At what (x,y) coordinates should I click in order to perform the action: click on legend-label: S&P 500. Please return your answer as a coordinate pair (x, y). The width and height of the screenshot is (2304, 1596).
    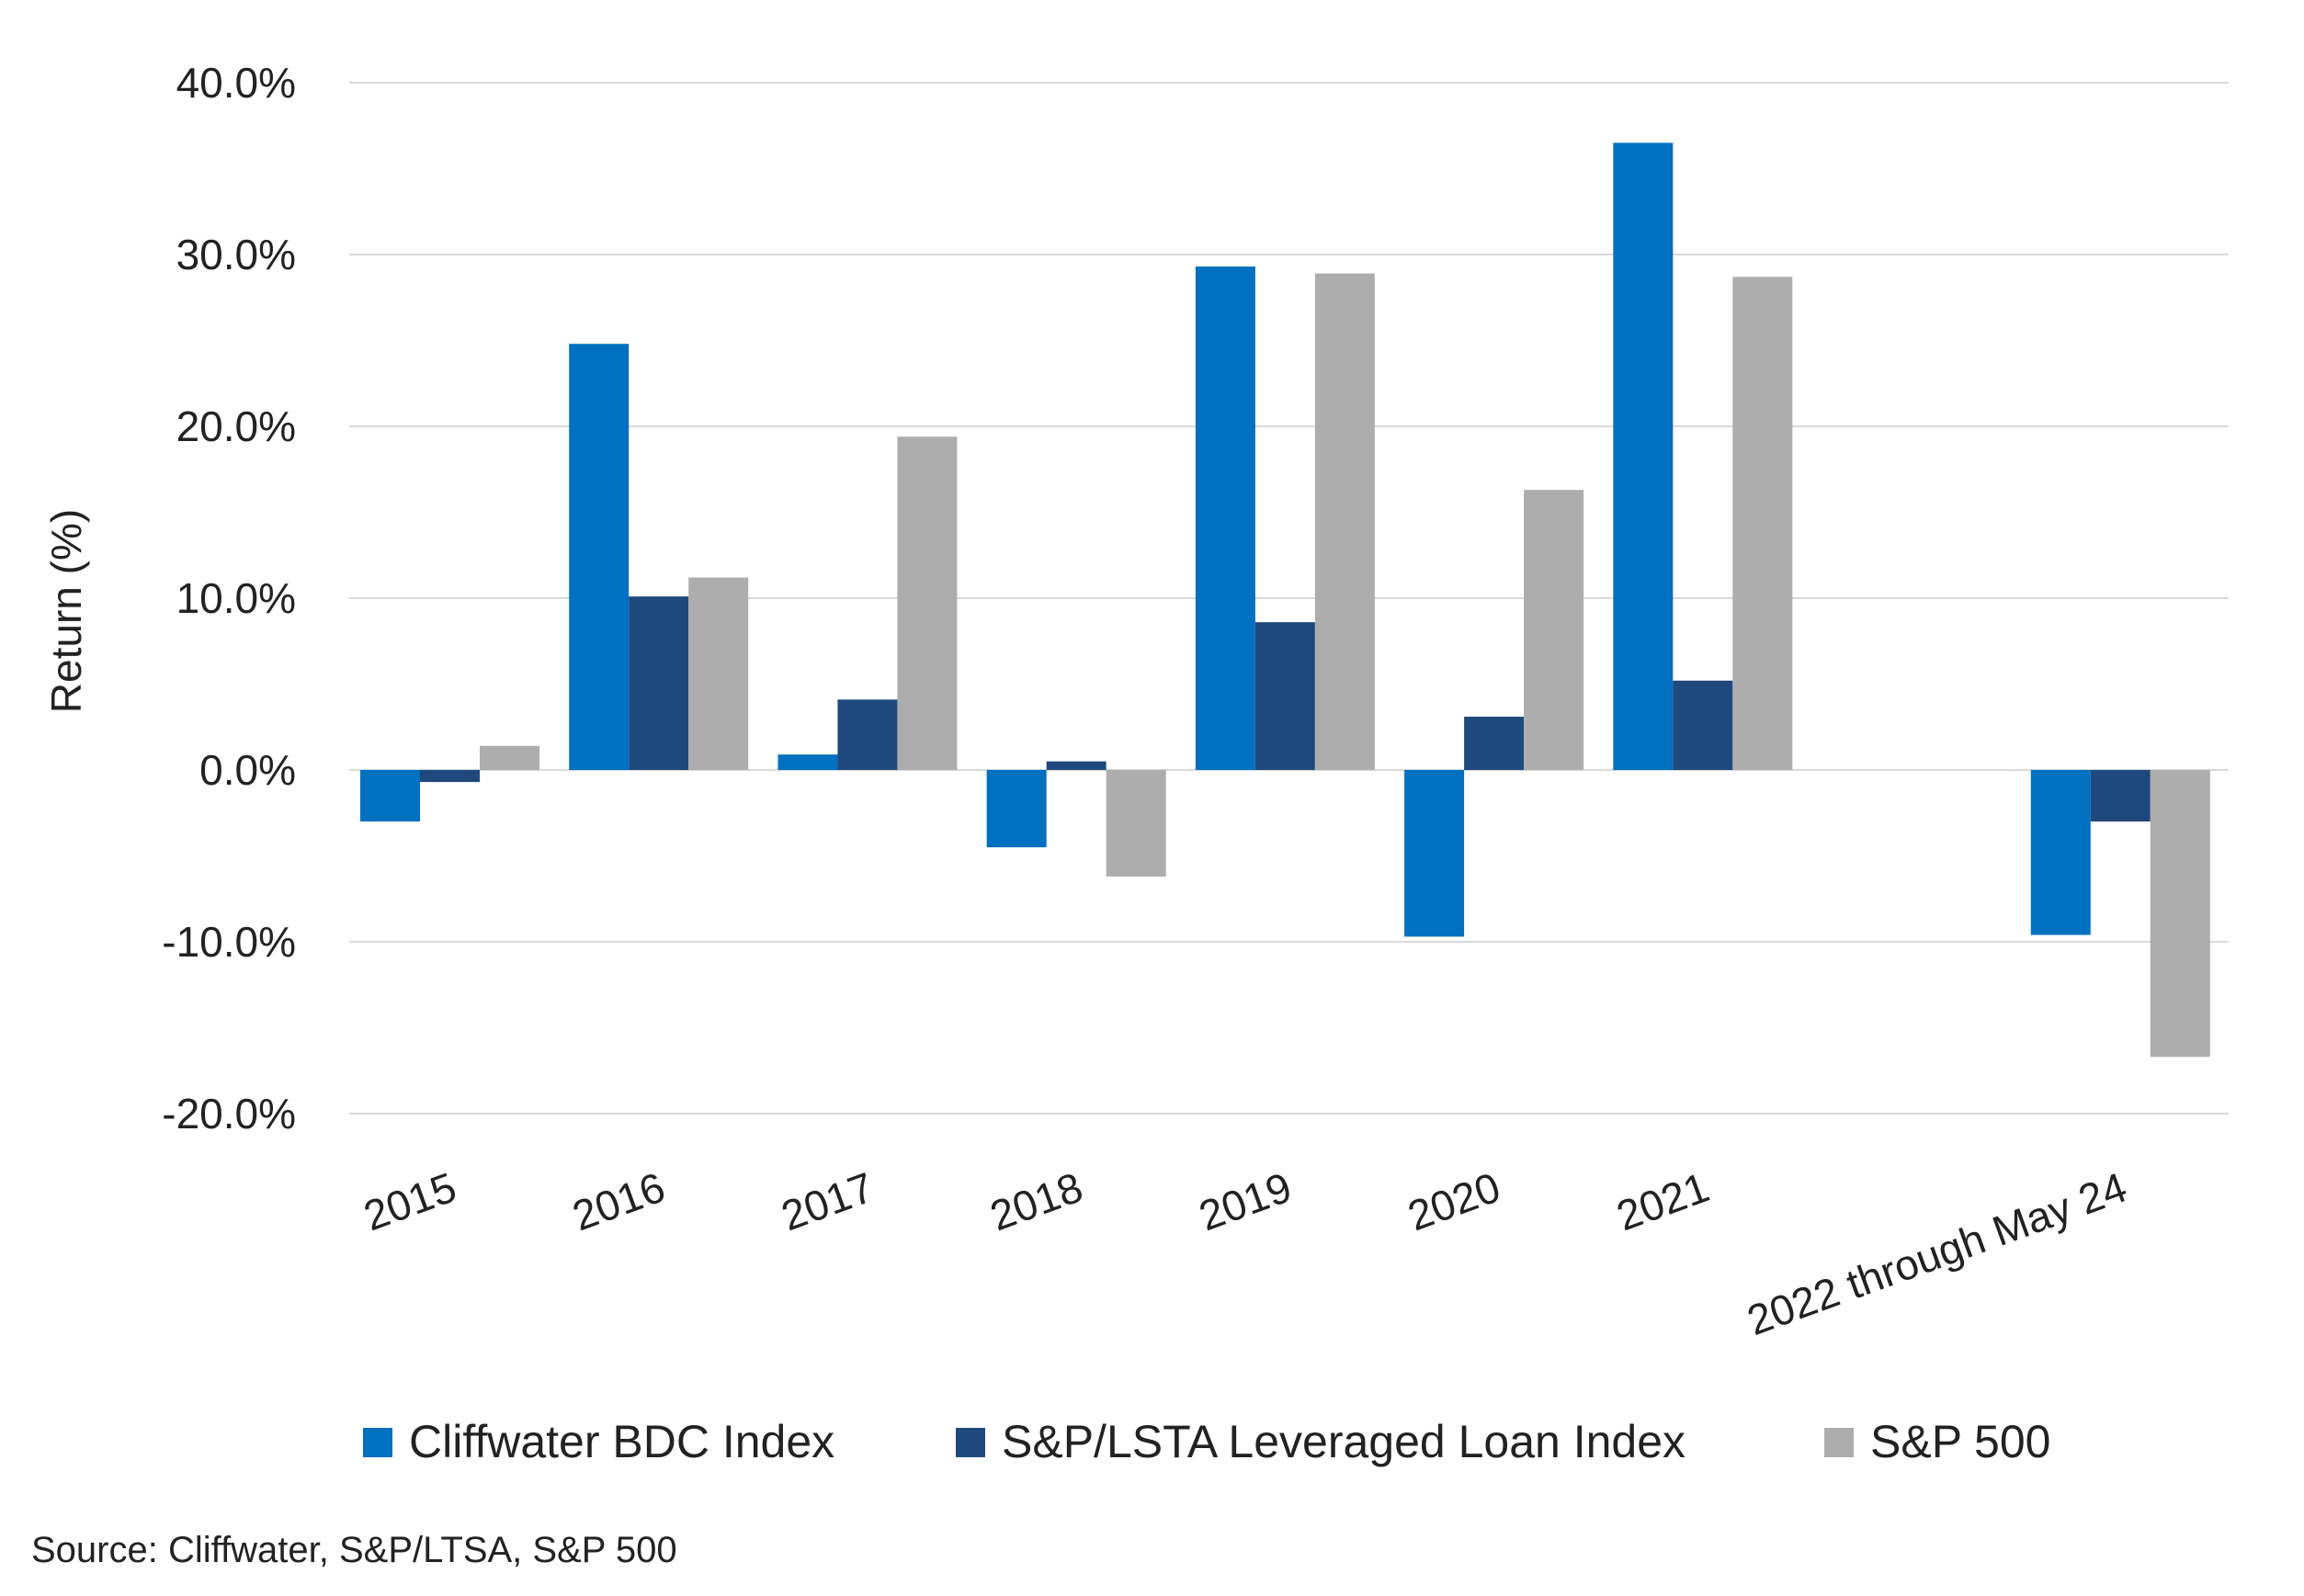
    Looking at the image, I should click on (1960, 1442).